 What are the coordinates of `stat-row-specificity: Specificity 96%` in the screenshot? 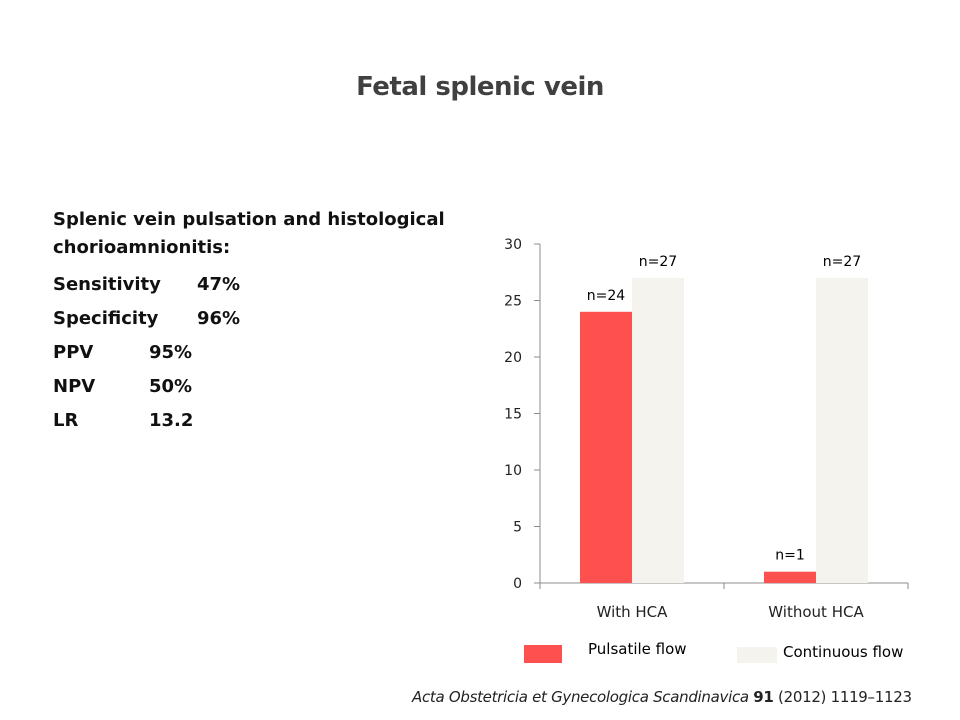 It's located at (253, 319).